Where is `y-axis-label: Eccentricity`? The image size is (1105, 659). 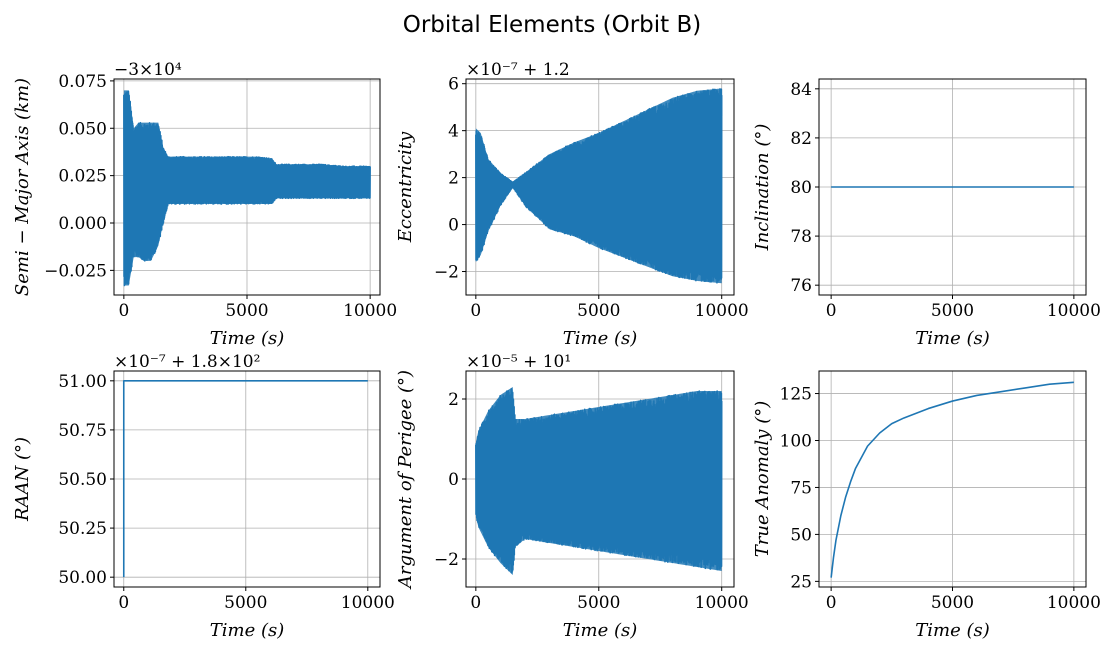 y-axis-label: Eccentricity is located at coordinates (405, 187).